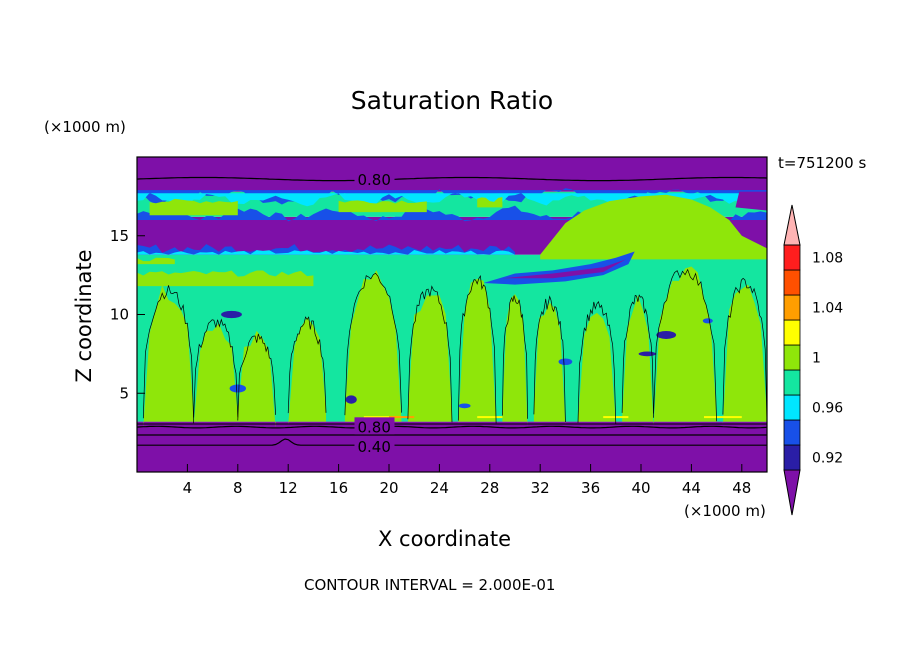  I want to click on x-tick-label: 20, so click(388, 488).